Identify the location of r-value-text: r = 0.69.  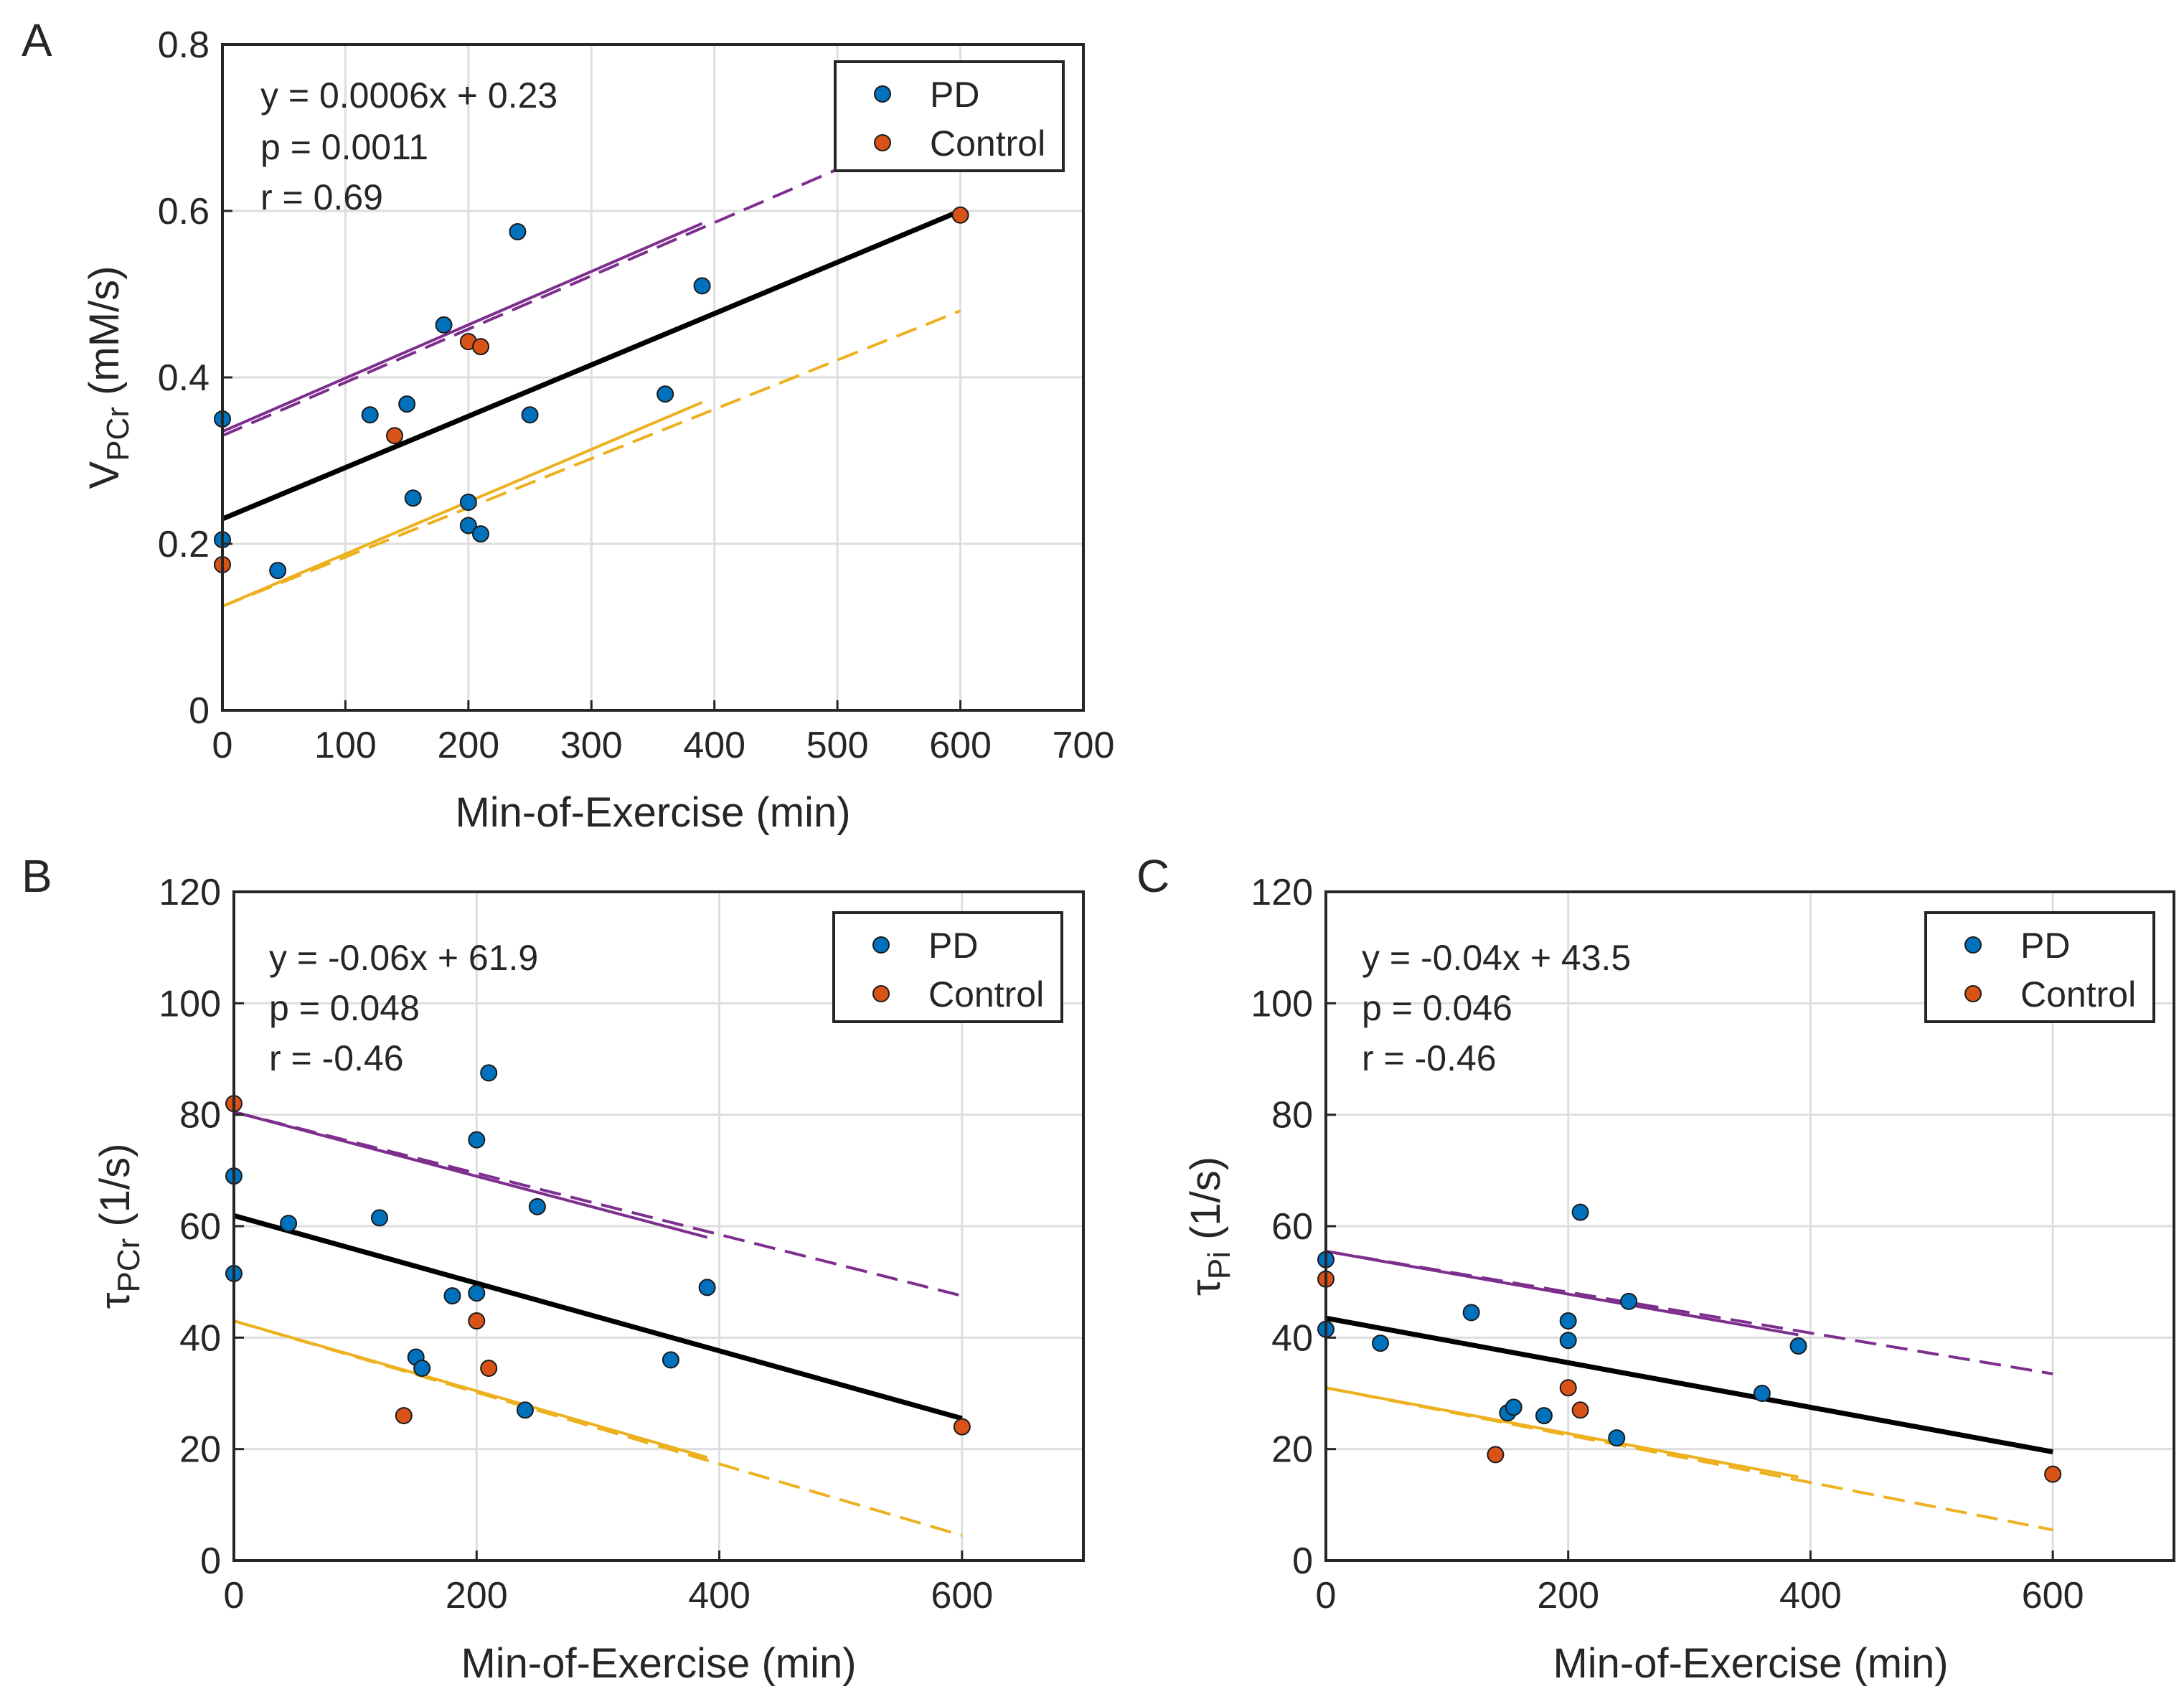
(321, 197).